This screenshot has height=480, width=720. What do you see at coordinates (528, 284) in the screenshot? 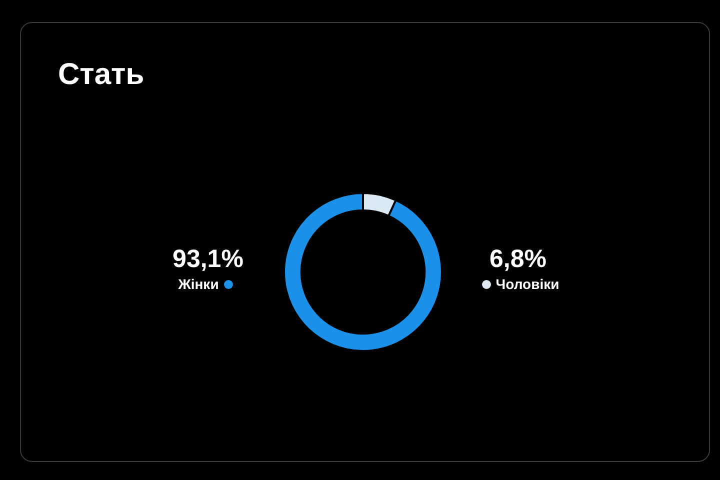
I see `legend-label: Чоловіки` at bounding box center [528, 284].